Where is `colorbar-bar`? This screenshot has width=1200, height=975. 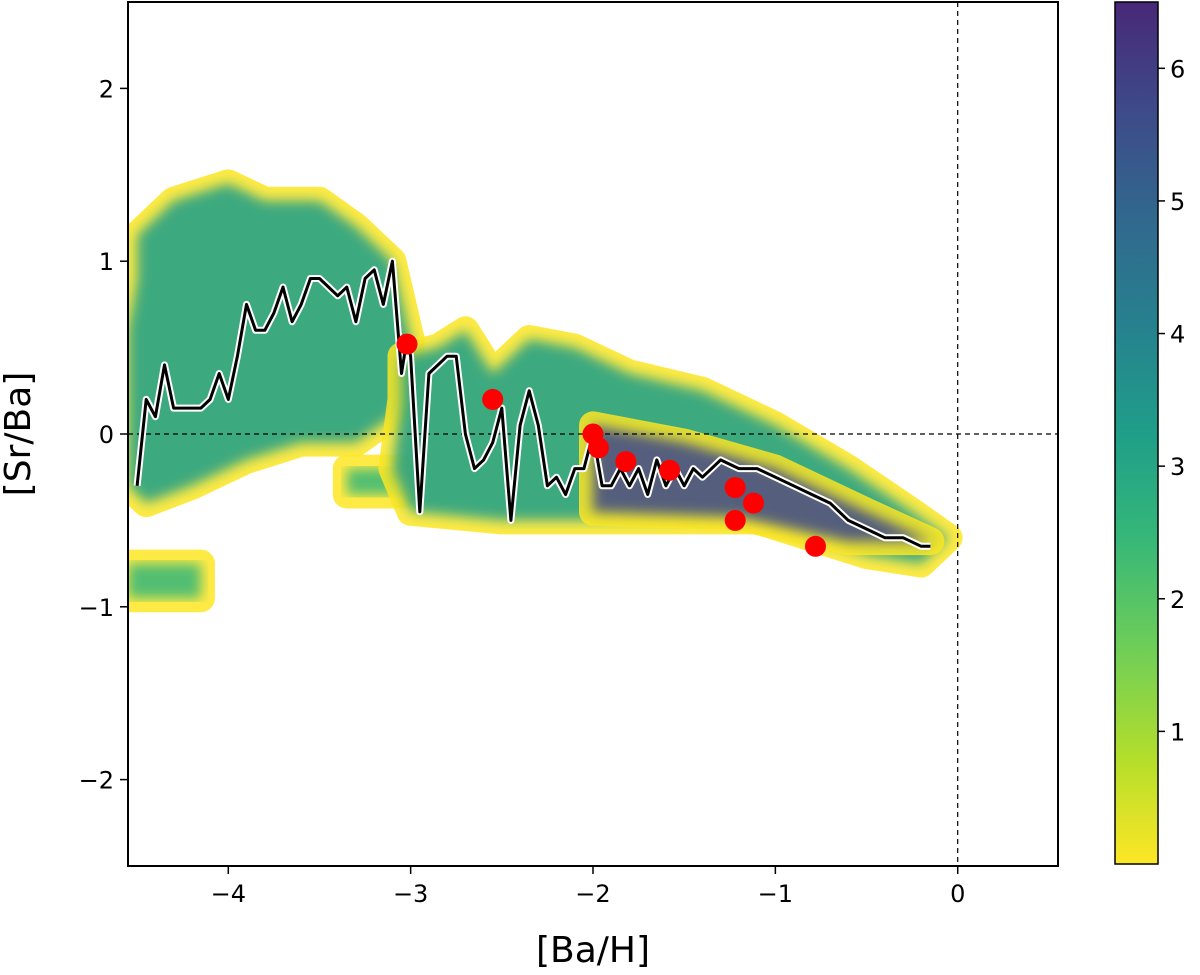
colorbar-bar is located at coordinates (1136, 433).